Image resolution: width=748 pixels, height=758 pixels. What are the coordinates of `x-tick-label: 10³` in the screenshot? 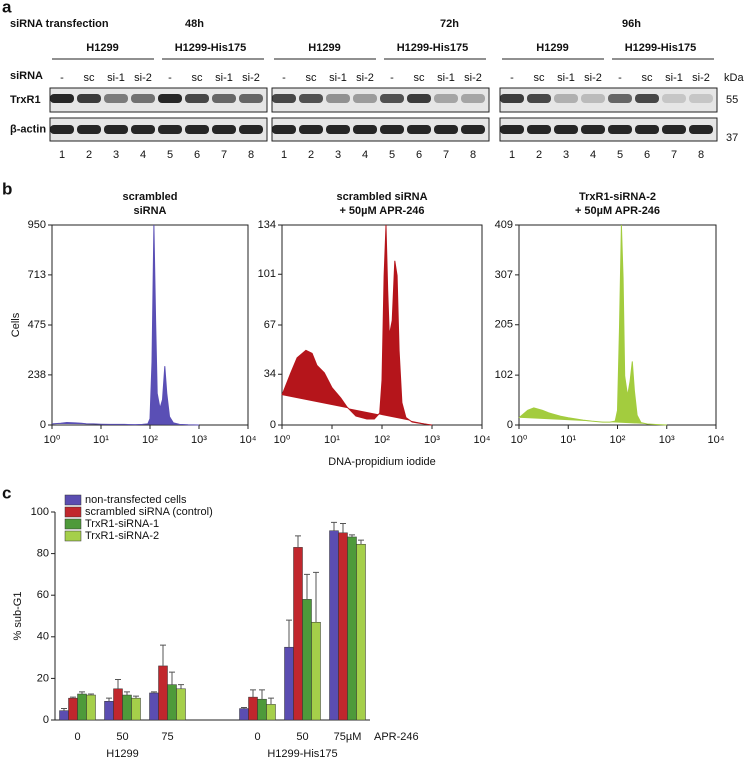 It's located at (432, 440).